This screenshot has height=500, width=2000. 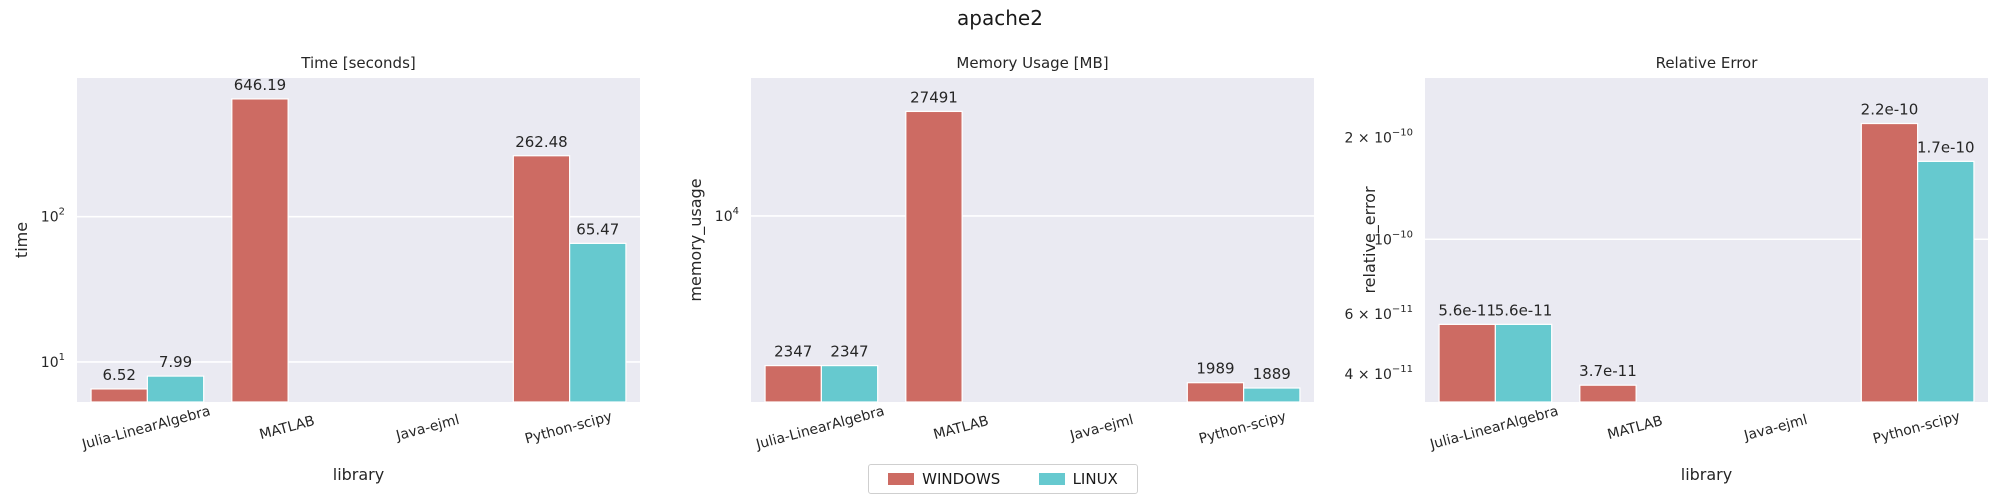 What do you see at coordinates (1215, 369) in the screenshot?
I see `bar-value-label: 1989` at bounding box center [1215, 369].